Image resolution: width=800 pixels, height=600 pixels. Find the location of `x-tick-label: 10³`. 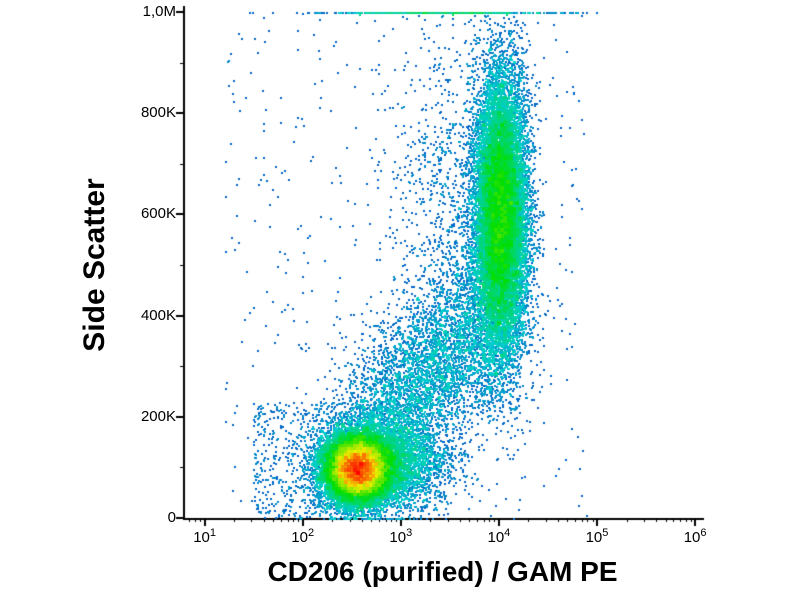

x-tick-label: 10³ is located at coordinates (401, 536).